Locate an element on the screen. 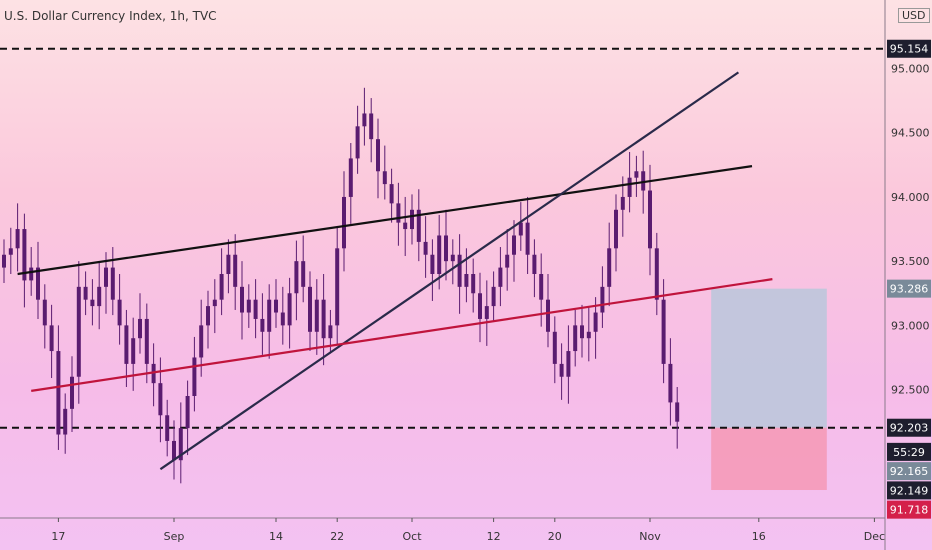 The height and width of the screenshot is (550, 932). price-tag-label: 93.286 is located at coordinates (909, 289).